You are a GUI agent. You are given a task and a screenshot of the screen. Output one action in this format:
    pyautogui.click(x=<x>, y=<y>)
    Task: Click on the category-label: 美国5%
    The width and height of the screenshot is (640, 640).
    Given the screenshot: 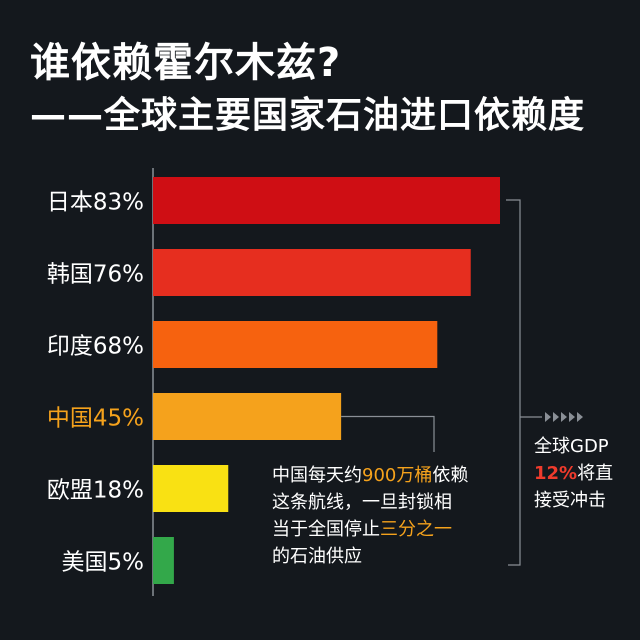 What is the action you would take?
    pyautogui.click(x=103, y=563)
    